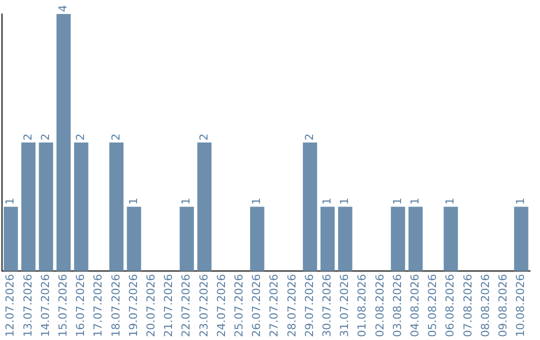  Describe the element at coordinates (203, 306) in the screenshot. I see `x-tick-label: 23.07.2026` at that location.